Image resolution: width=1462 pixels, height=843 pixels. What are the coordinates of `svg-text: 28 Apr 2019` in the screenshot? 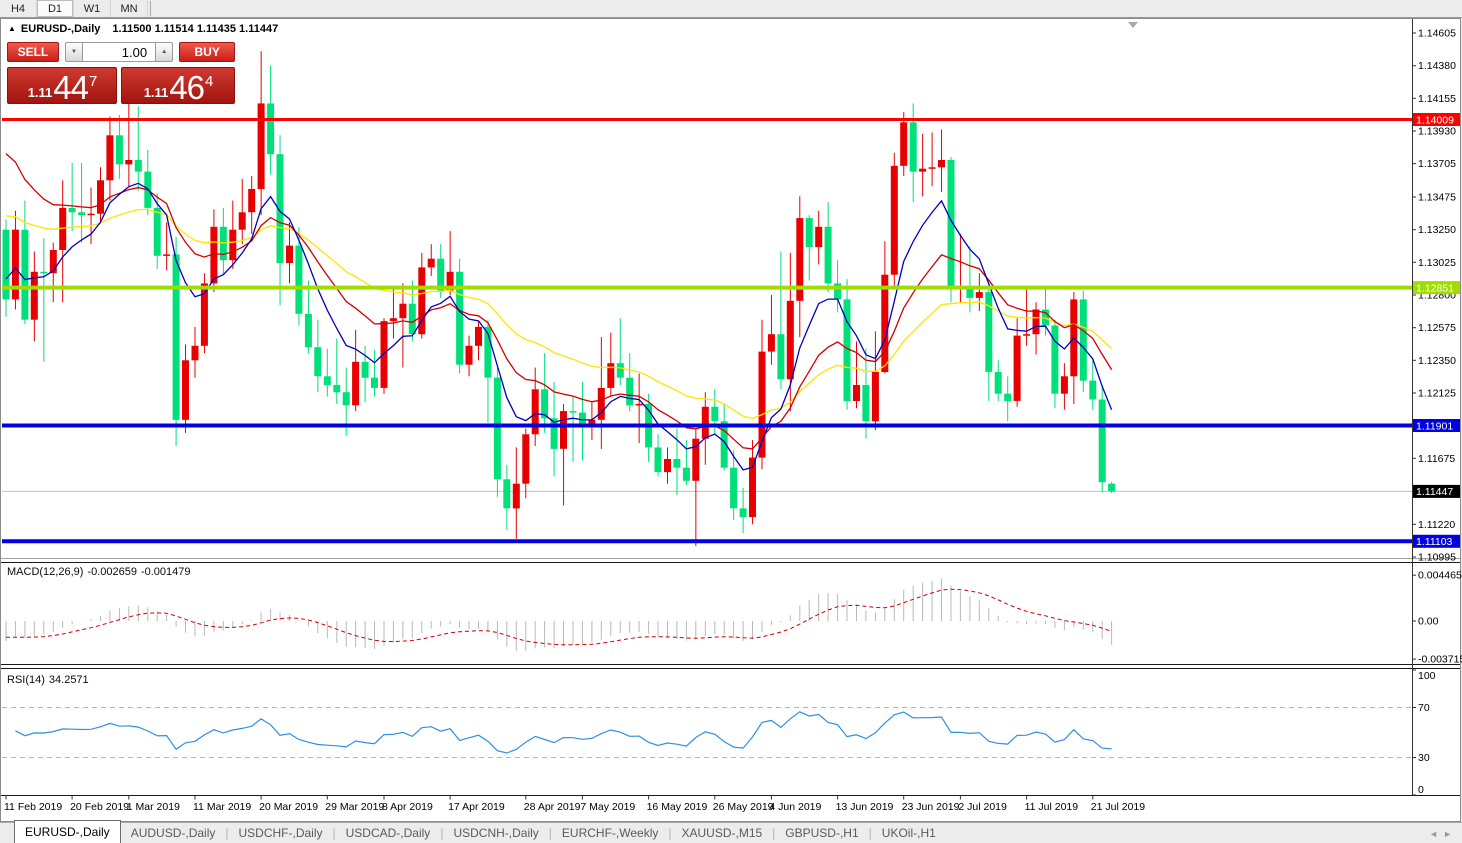 It's located at (552, 807).